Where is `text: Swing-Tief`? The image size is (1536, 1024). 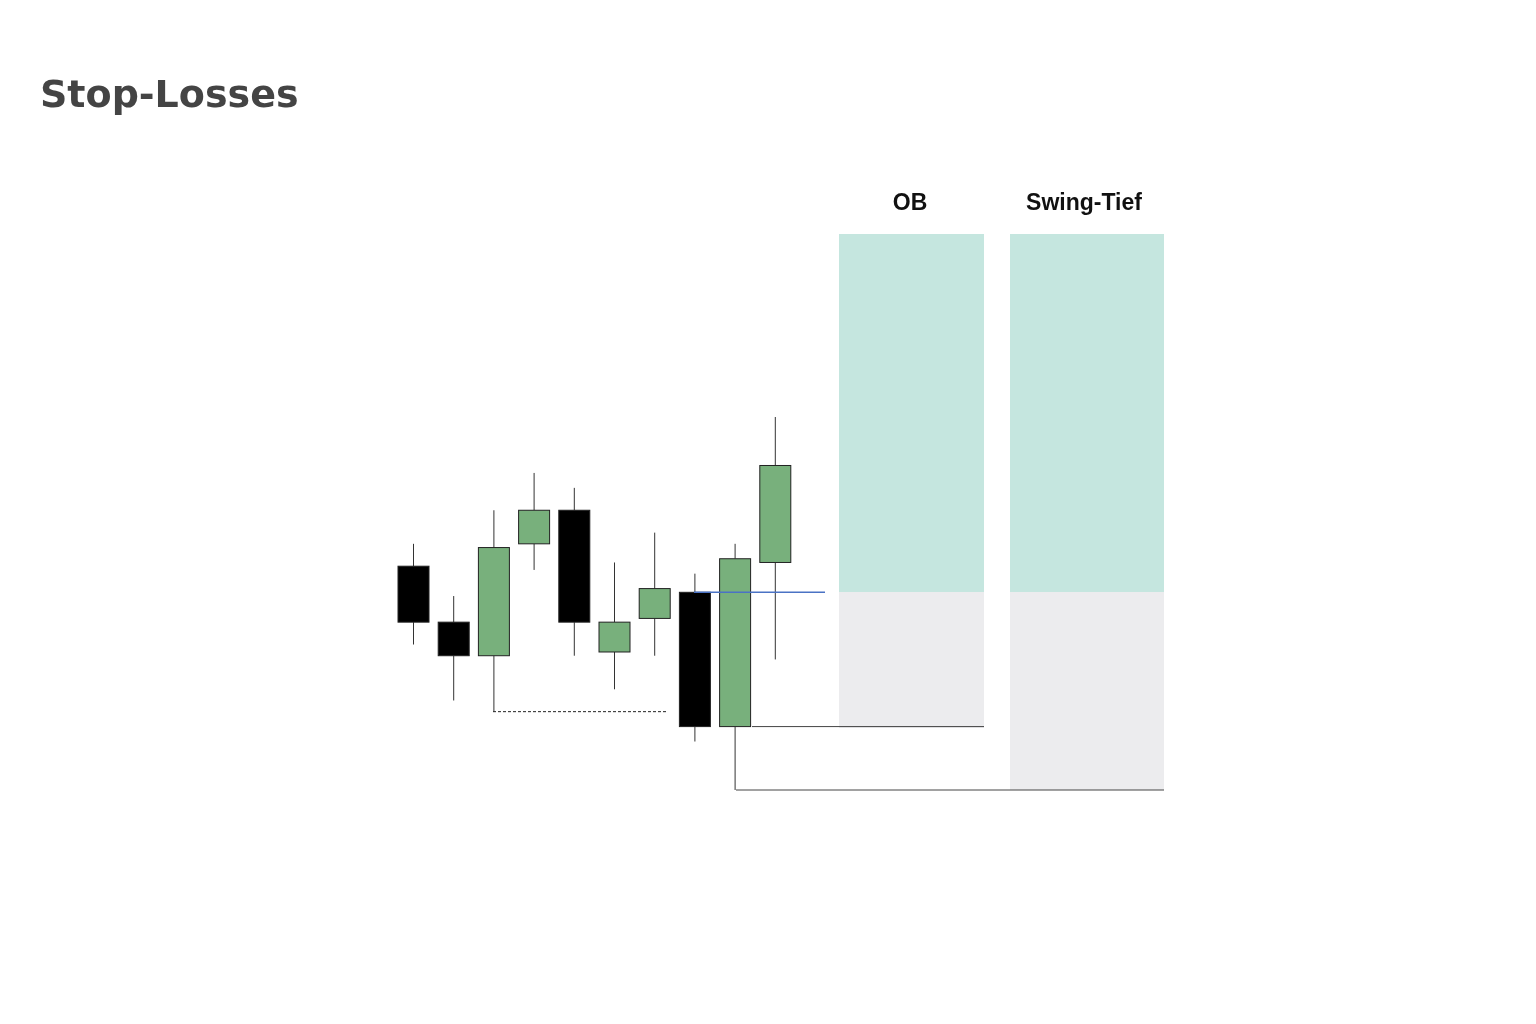
text: Swing-Tief is located at coordinates (1084, 202).